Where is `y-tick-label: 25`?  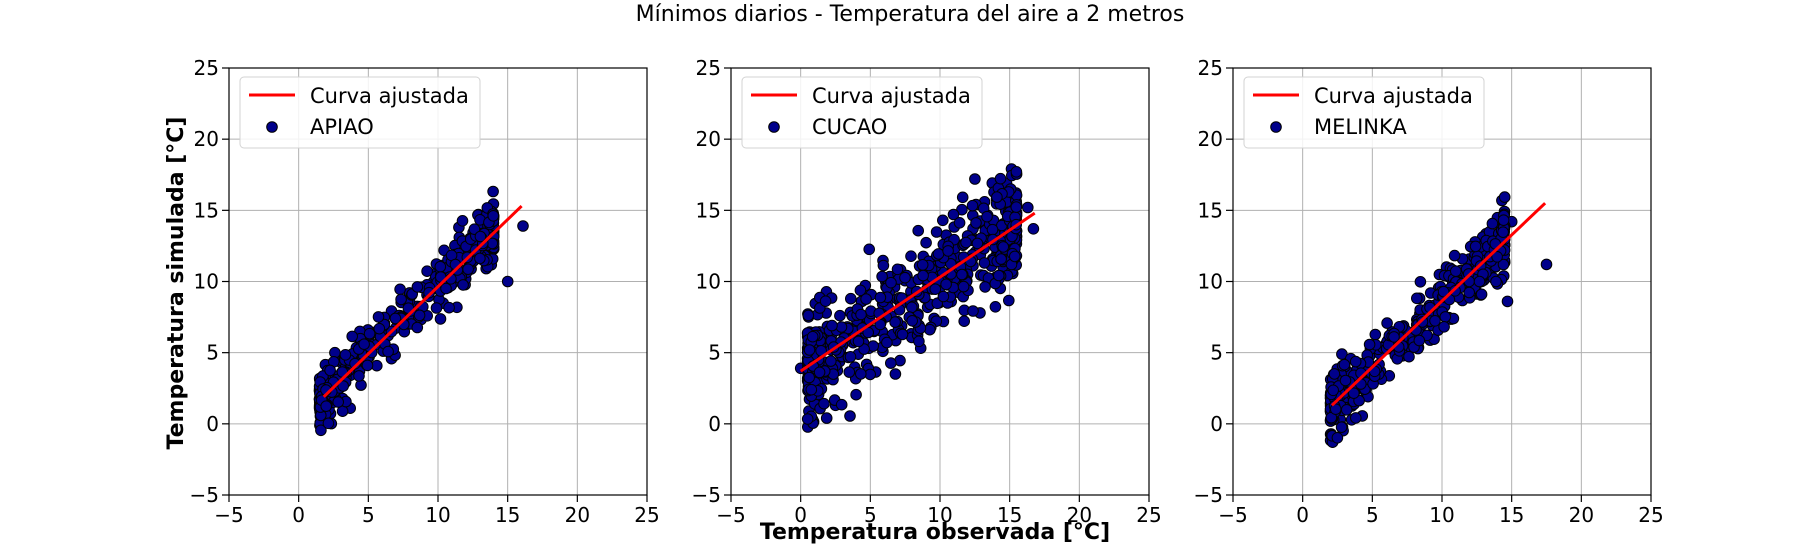 y-tick-label: 25 is located at coordinates (708, 68).